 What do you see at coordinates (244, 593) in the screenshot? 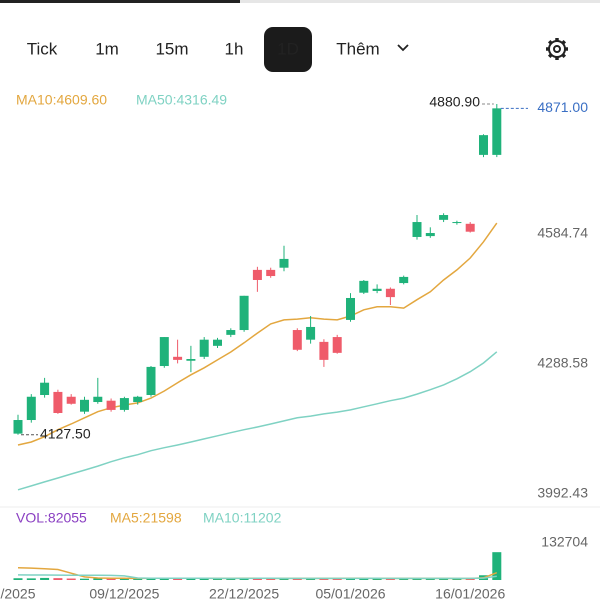
I see `x-tick-label: 22/12/2025` at bounding box center [244, 593].